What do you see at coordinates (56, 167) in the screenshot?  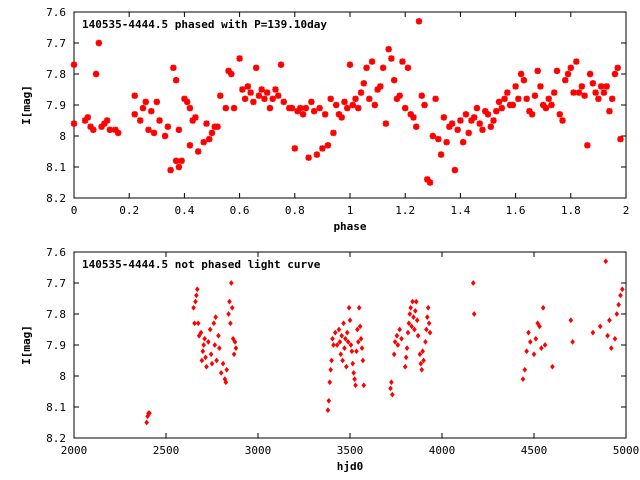 I see `y-tick-label: 8.1` at bounding box center [56, 167].